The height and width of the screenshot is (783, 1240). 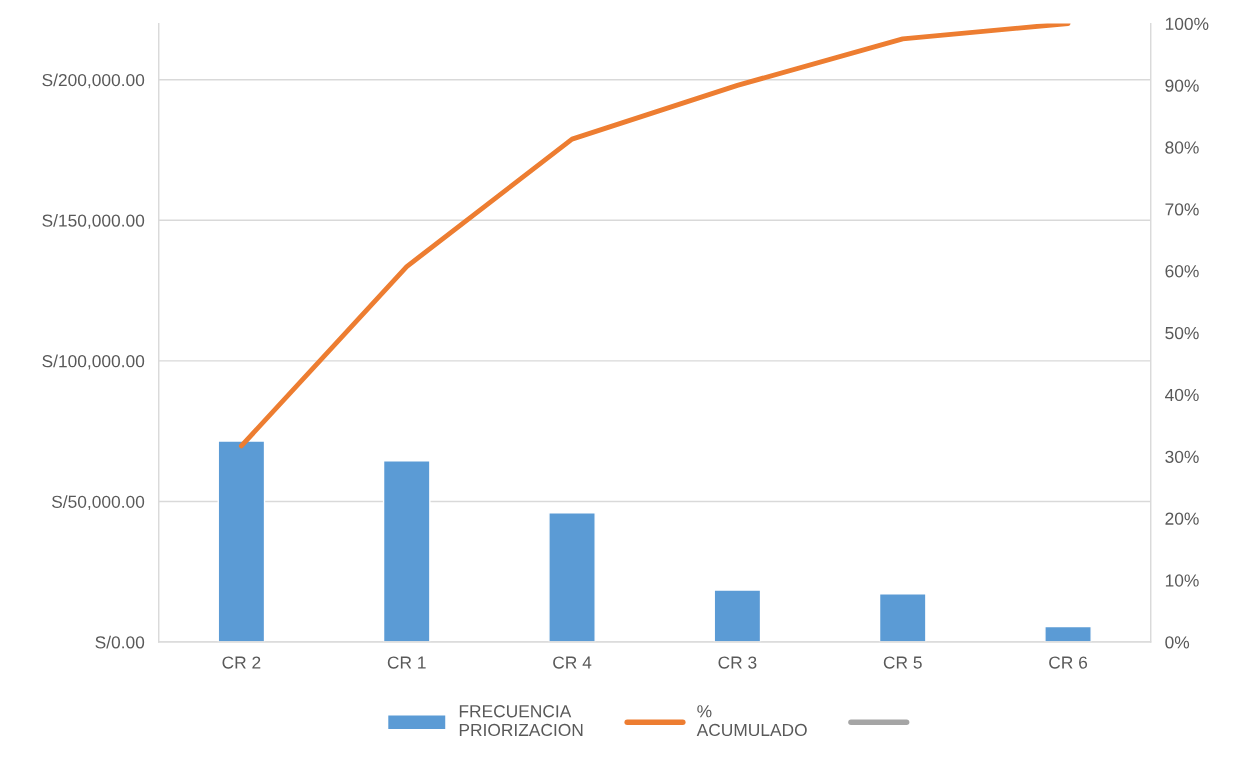 I want to click on y-tick-label: S/50,000.00, so click(x=98, y=502).